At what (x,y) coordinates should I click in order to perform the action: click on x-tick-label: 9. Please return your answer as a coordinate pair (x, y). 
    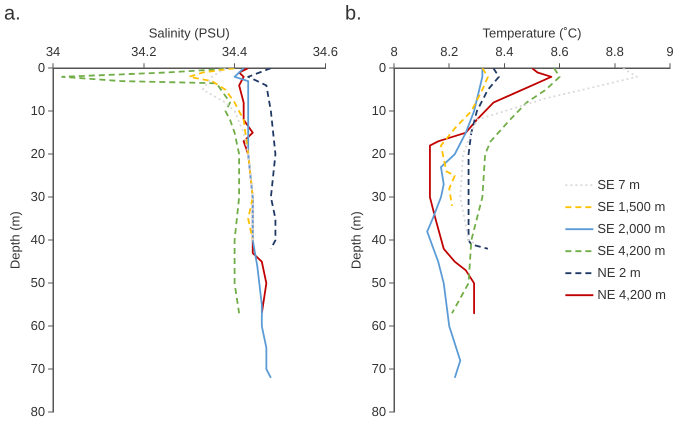
    Looking at the image, I should click on (670, 51).